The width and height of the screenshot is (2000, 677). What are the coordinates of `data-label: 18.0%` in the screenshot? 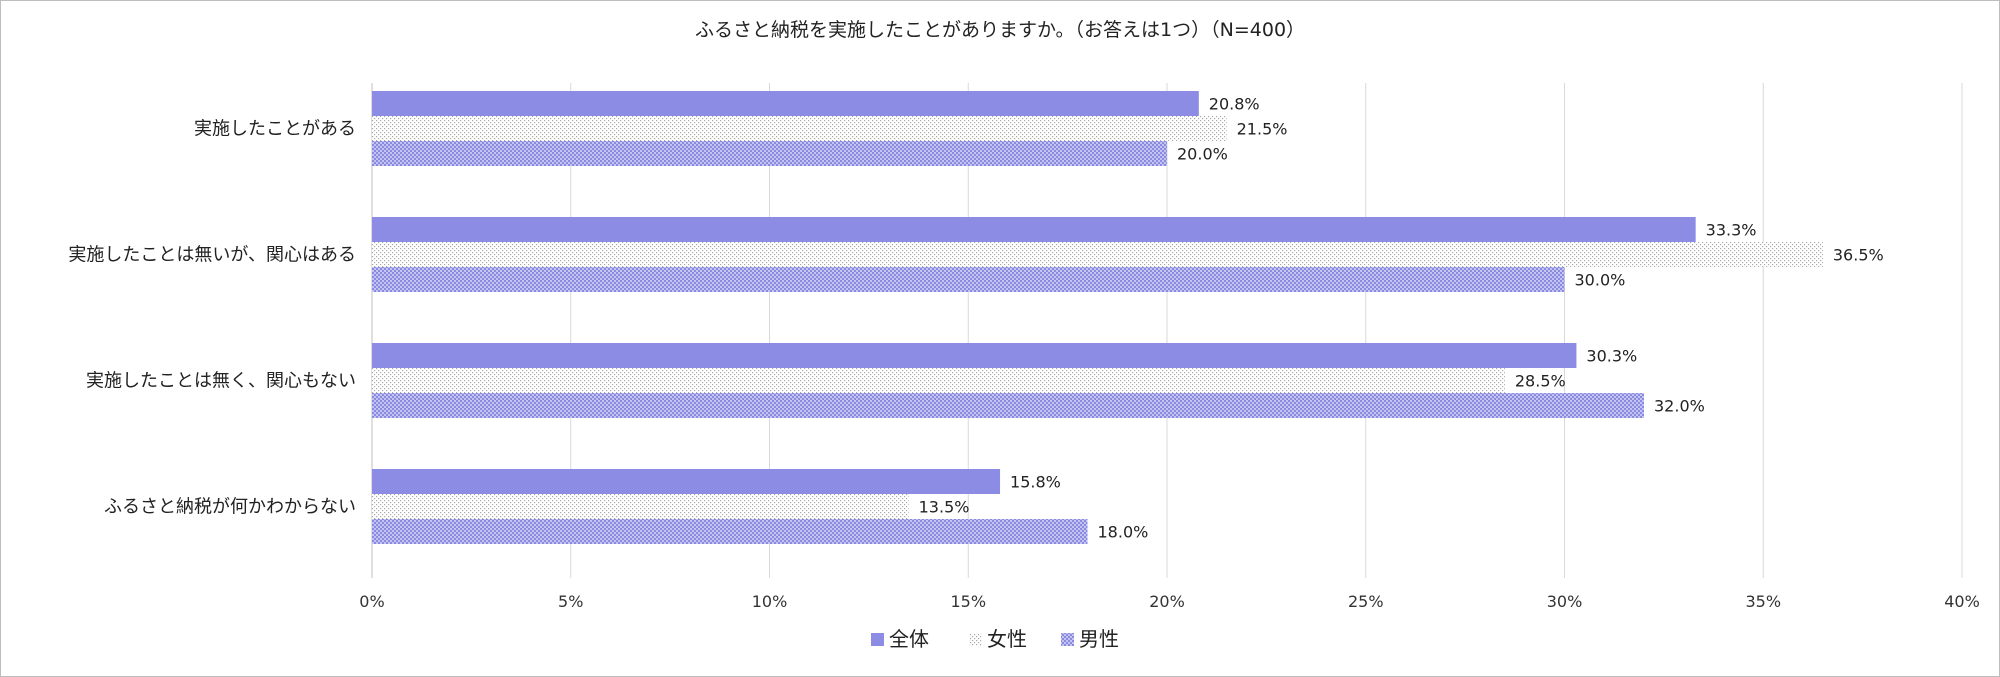 It's located at (1123, 532).